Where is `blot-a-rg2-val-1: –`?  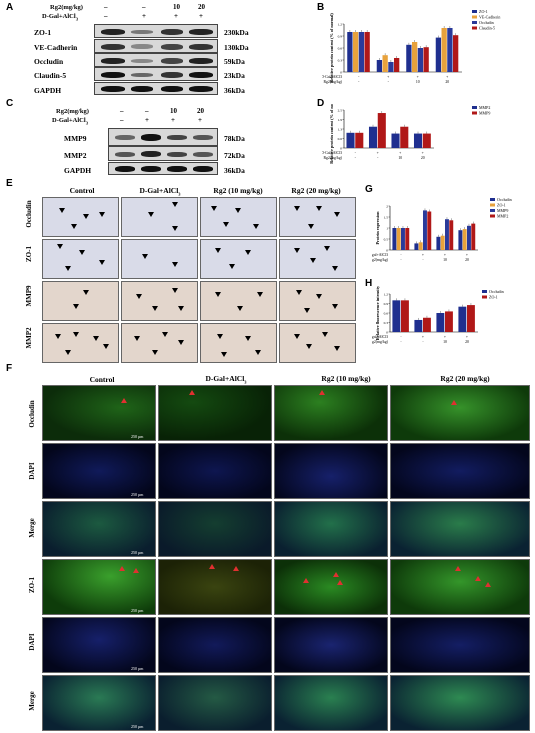 blot-a-rg2-val-1: – is located at coordinates (106, 7).